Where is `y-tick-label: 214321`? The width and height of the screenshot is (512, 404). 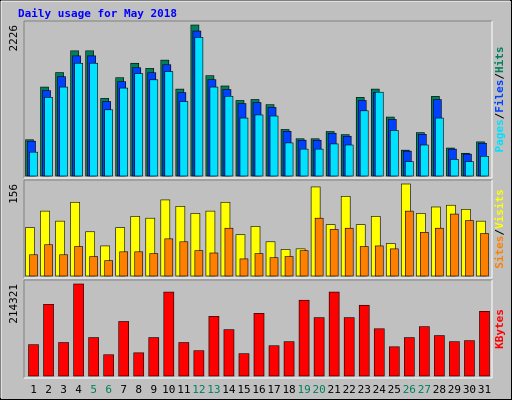 y-tick-label: 214321 is located at coordinates (13, 304).